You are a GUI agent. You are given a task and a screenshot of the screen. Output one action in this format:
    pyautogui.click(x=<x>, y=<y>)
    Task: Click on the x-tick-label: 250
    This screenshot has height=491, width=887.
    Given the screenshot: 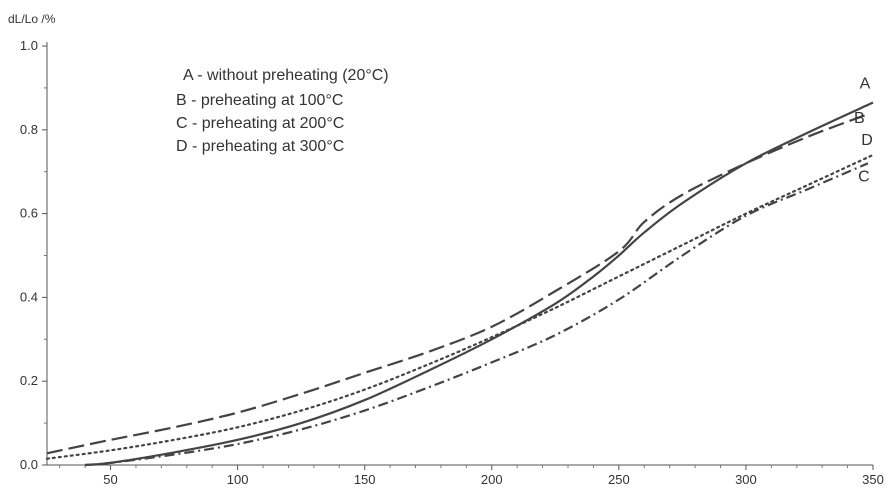 What is the action you would take?
    pyautogui.click(x=619, y=479)
    